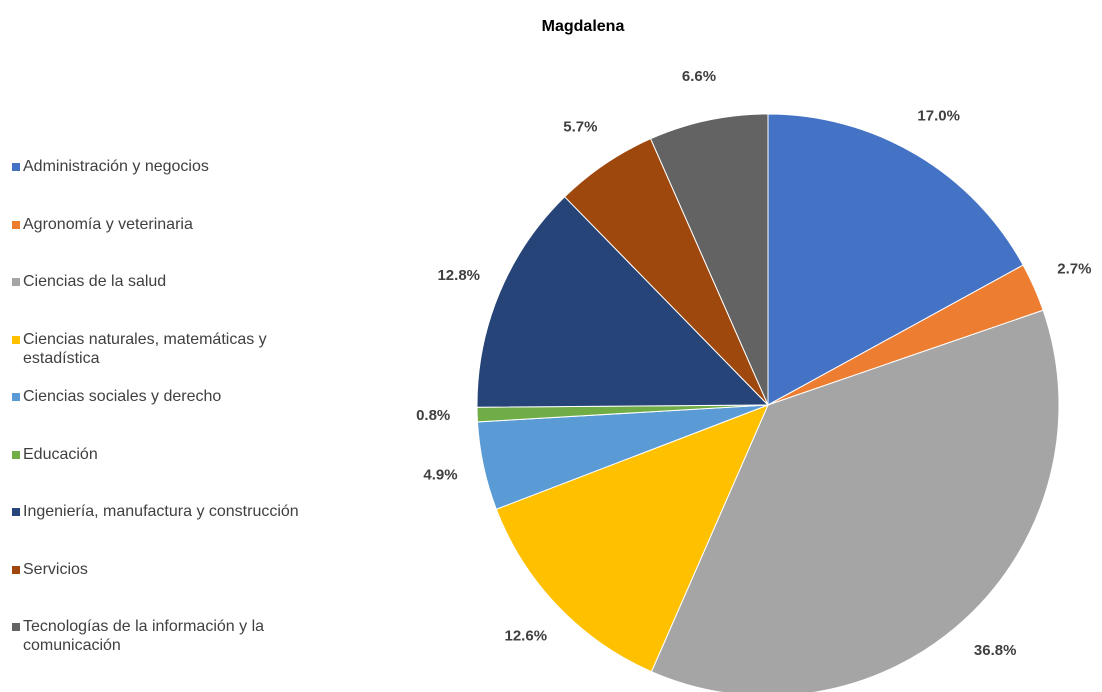  What do you see at coordinates (108, 224) in the screenshot?
I see `legend-label: Agronomía y veterinaria` at bounding box center [108, 224].